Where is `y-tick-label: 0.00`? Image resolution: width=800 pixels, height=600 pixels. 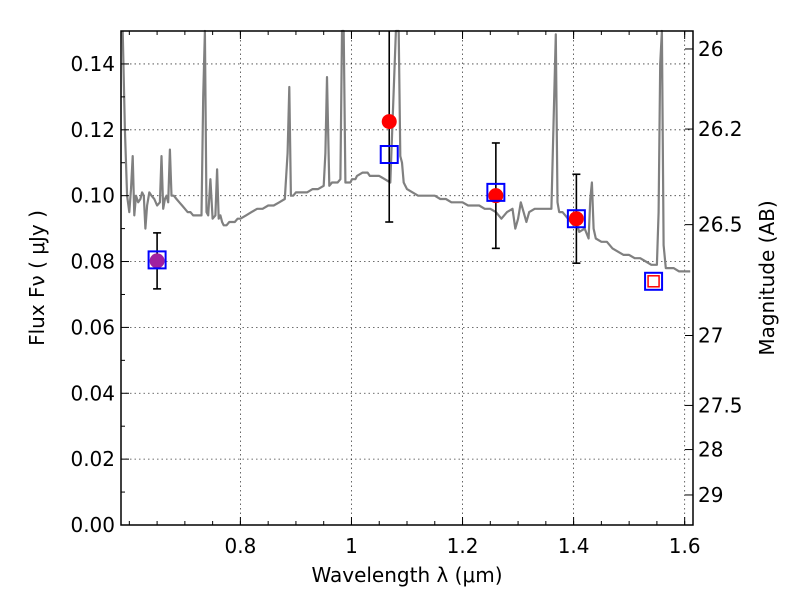 y-tick-label: 0.00 is located at coordinates (92, 525).